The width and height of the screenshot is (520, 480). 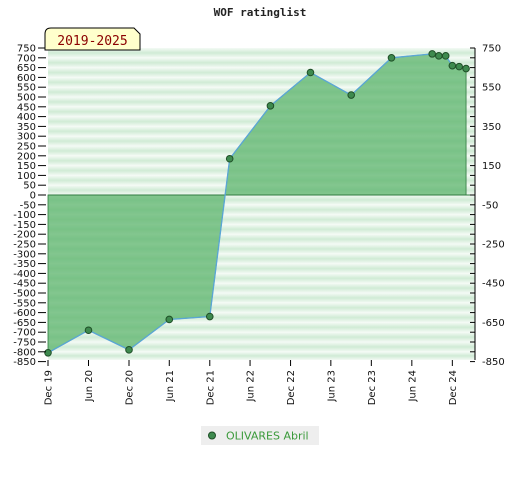 What do you see at coordinates (267, 436) in the screenshot?
I see `legend-label: OLIVARES Abril` at bounding box center [267, 436].